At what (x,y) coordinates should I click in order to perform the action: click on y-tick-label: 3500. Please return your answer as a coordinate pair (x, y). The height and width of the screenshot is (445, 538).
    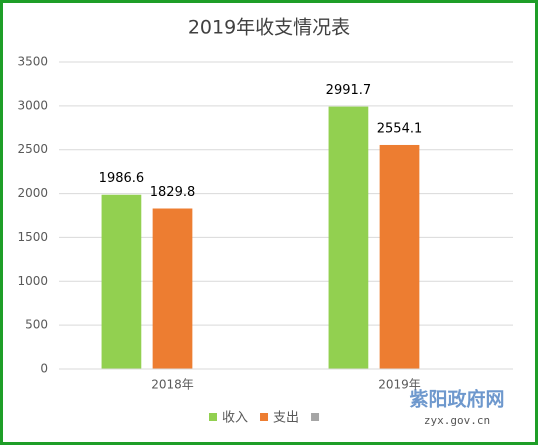
    Looking at the image, I should click on (32, 62).